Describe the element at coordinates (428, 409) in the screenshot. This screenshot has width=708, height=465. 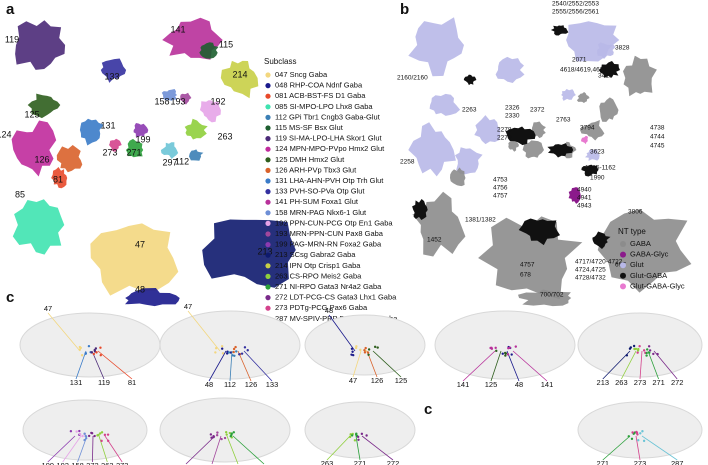
I see `panel-label: c` at that location.